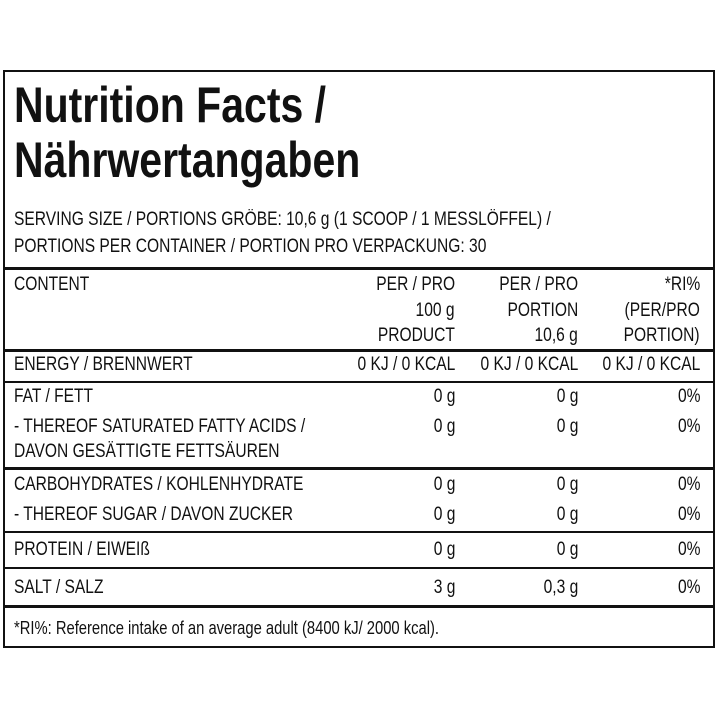 This screenshot has width=720, height=720. I want to click on title: Nährwertangaben, so click(225, 160).